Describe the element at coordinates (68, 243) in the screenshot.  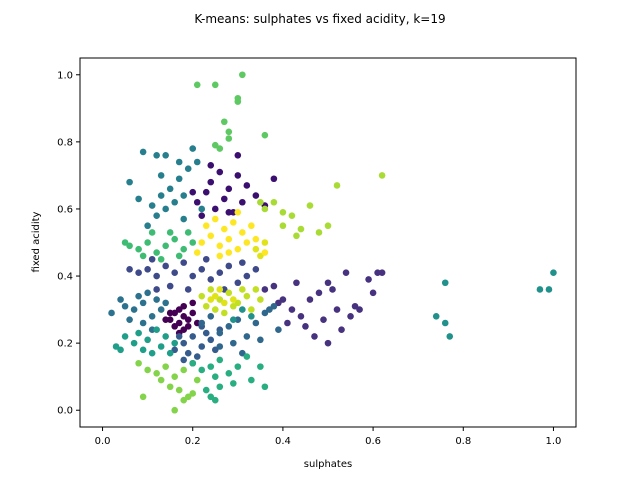
I see `y-axis: 0.0 0.2 0.4 0.6 0.8 1.0` at that location.